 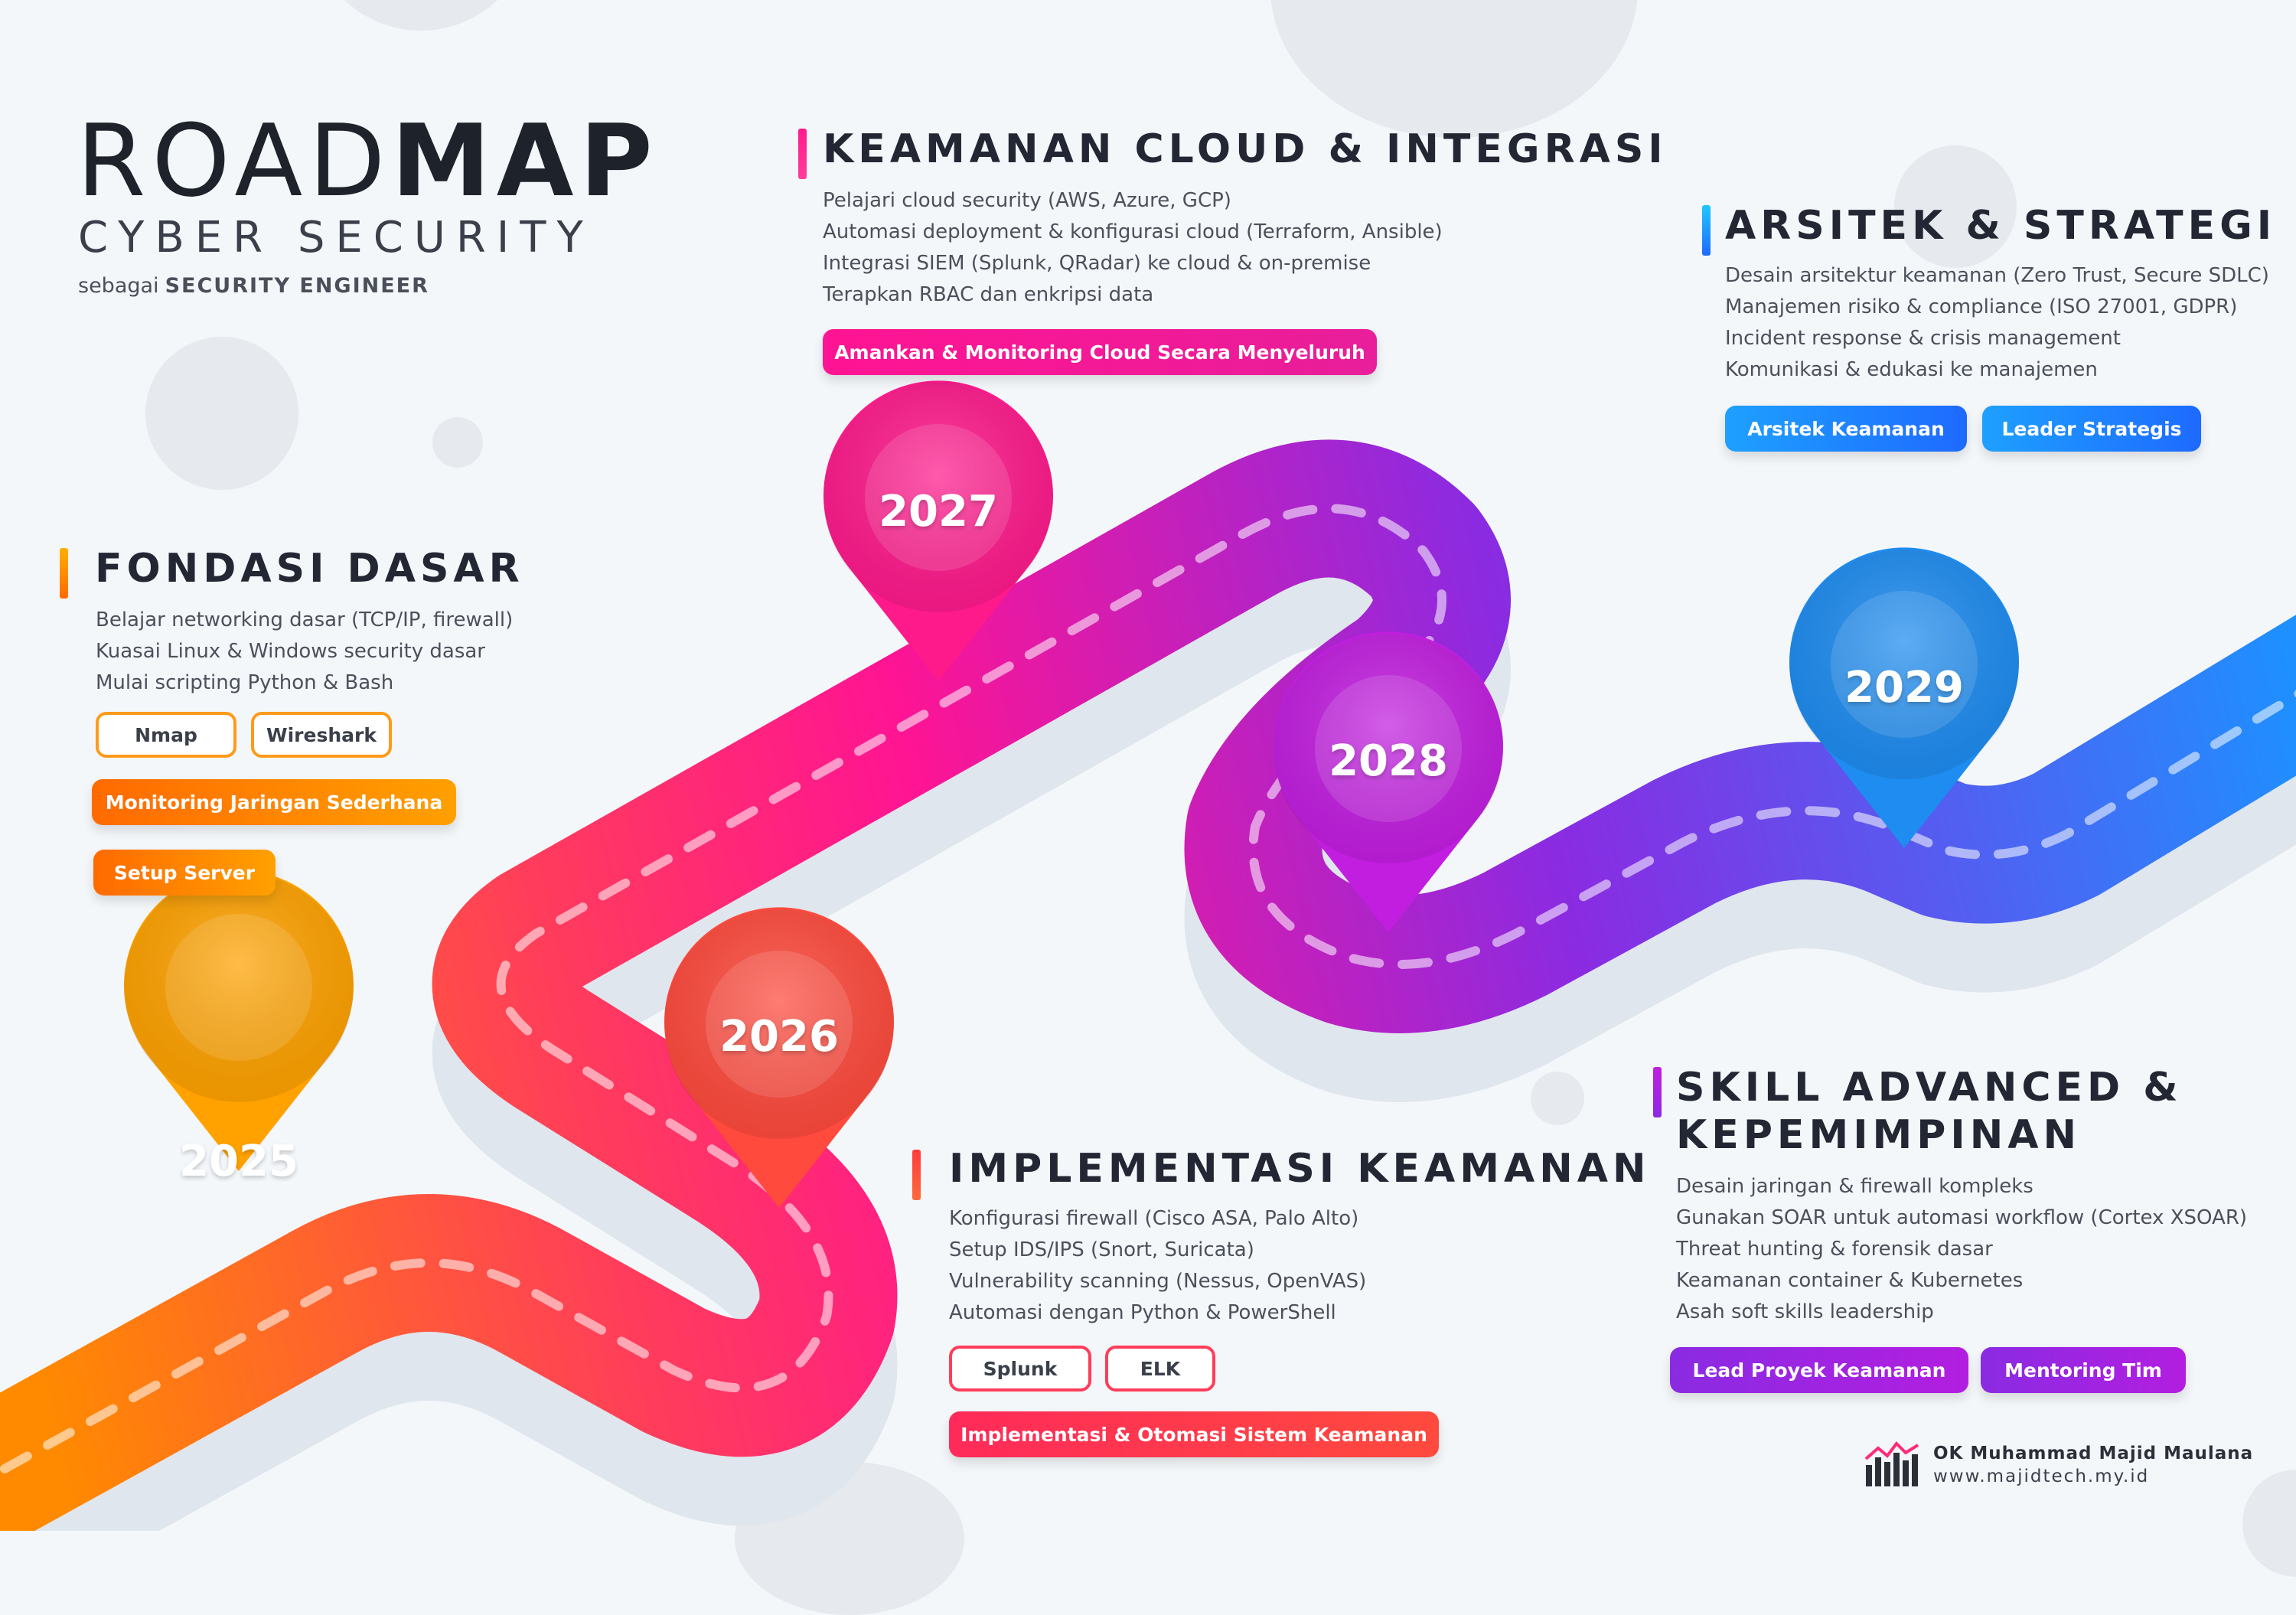 What do you see at coordinates (1805, 1311) in the screenshot?
I see `list-item: Asah soft skills leadership` at bounding box center [1805, 1311].